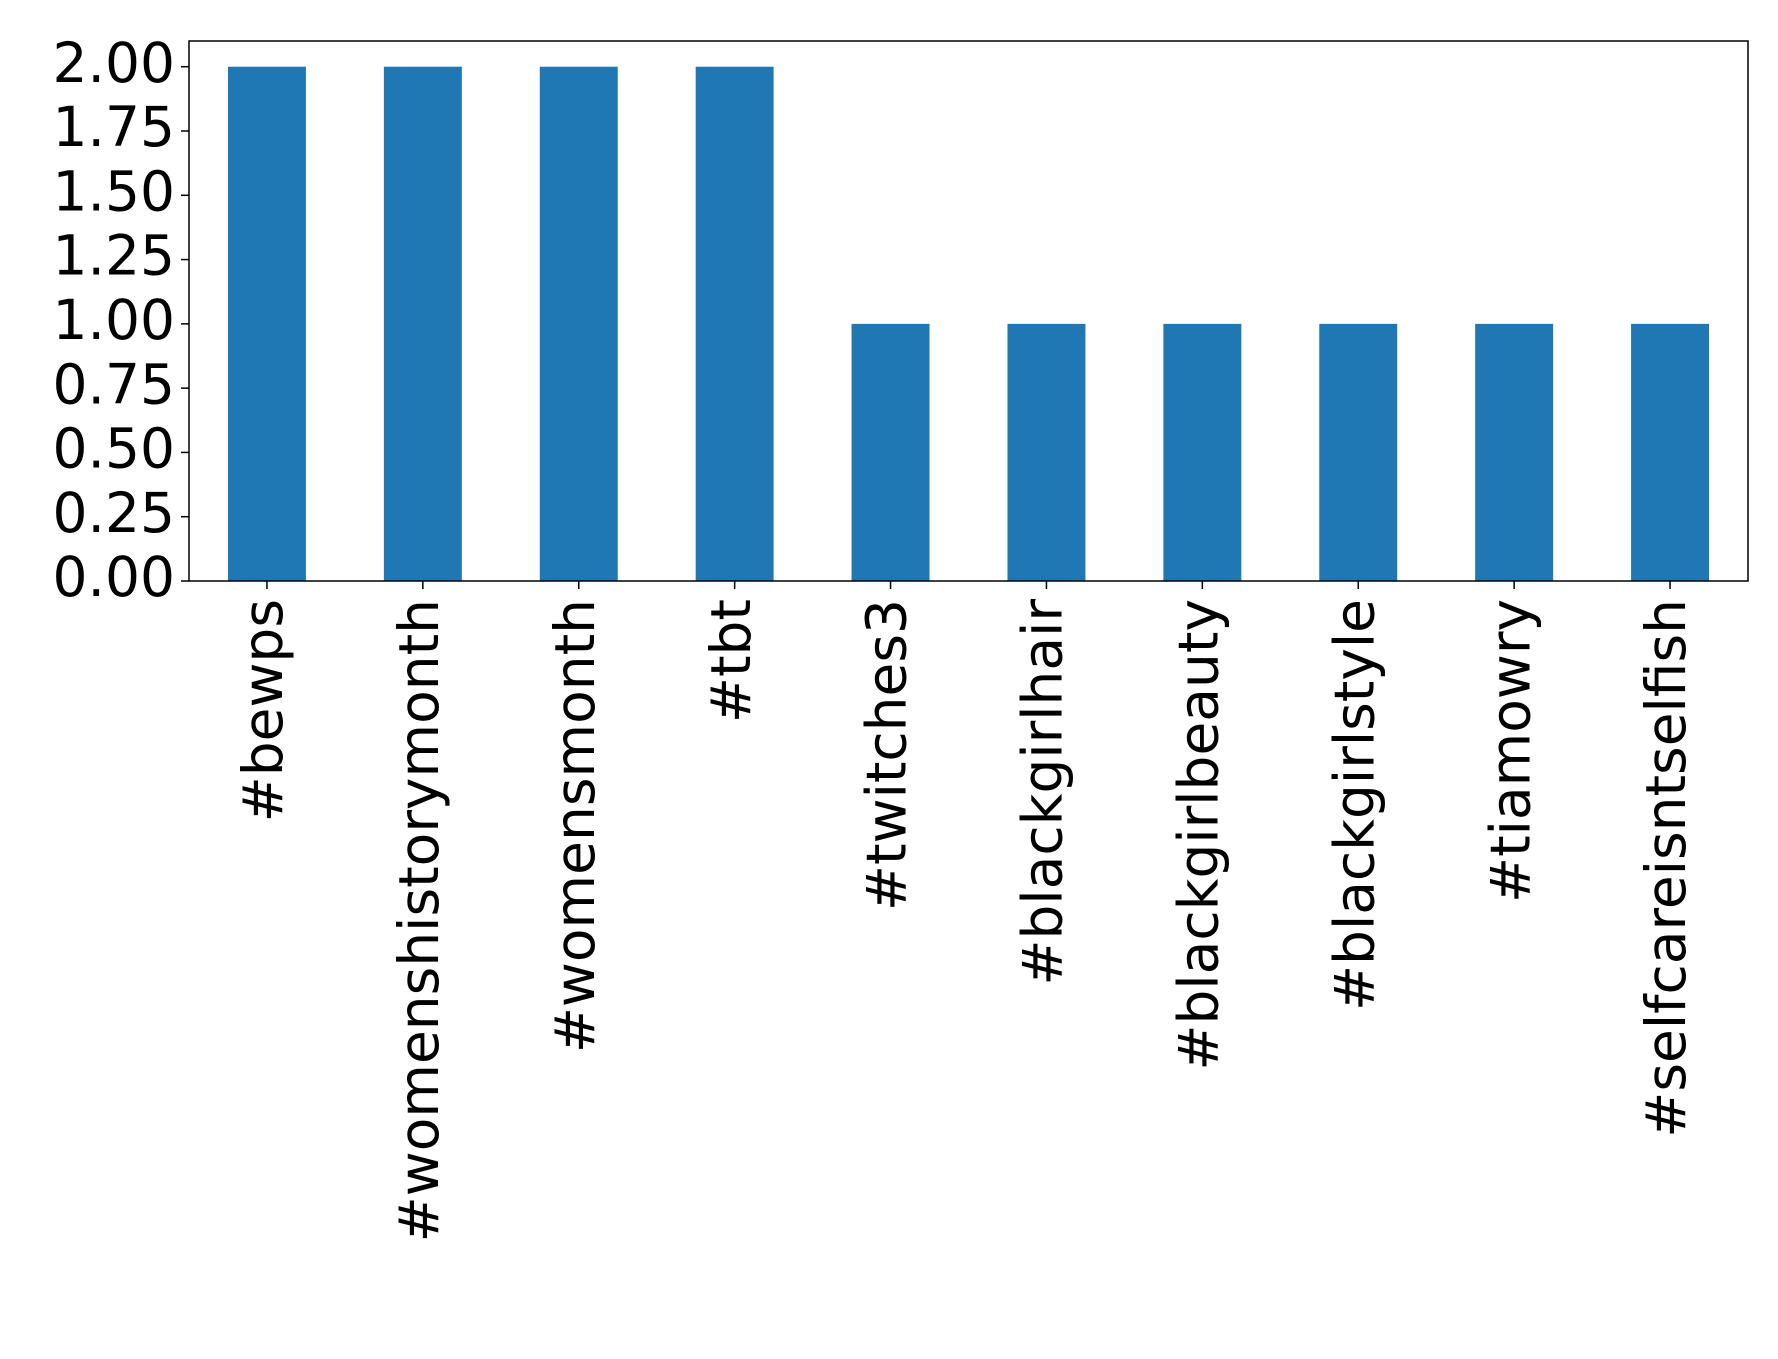  I want to click on y-tick-label: 0.25, so click(114, 513).